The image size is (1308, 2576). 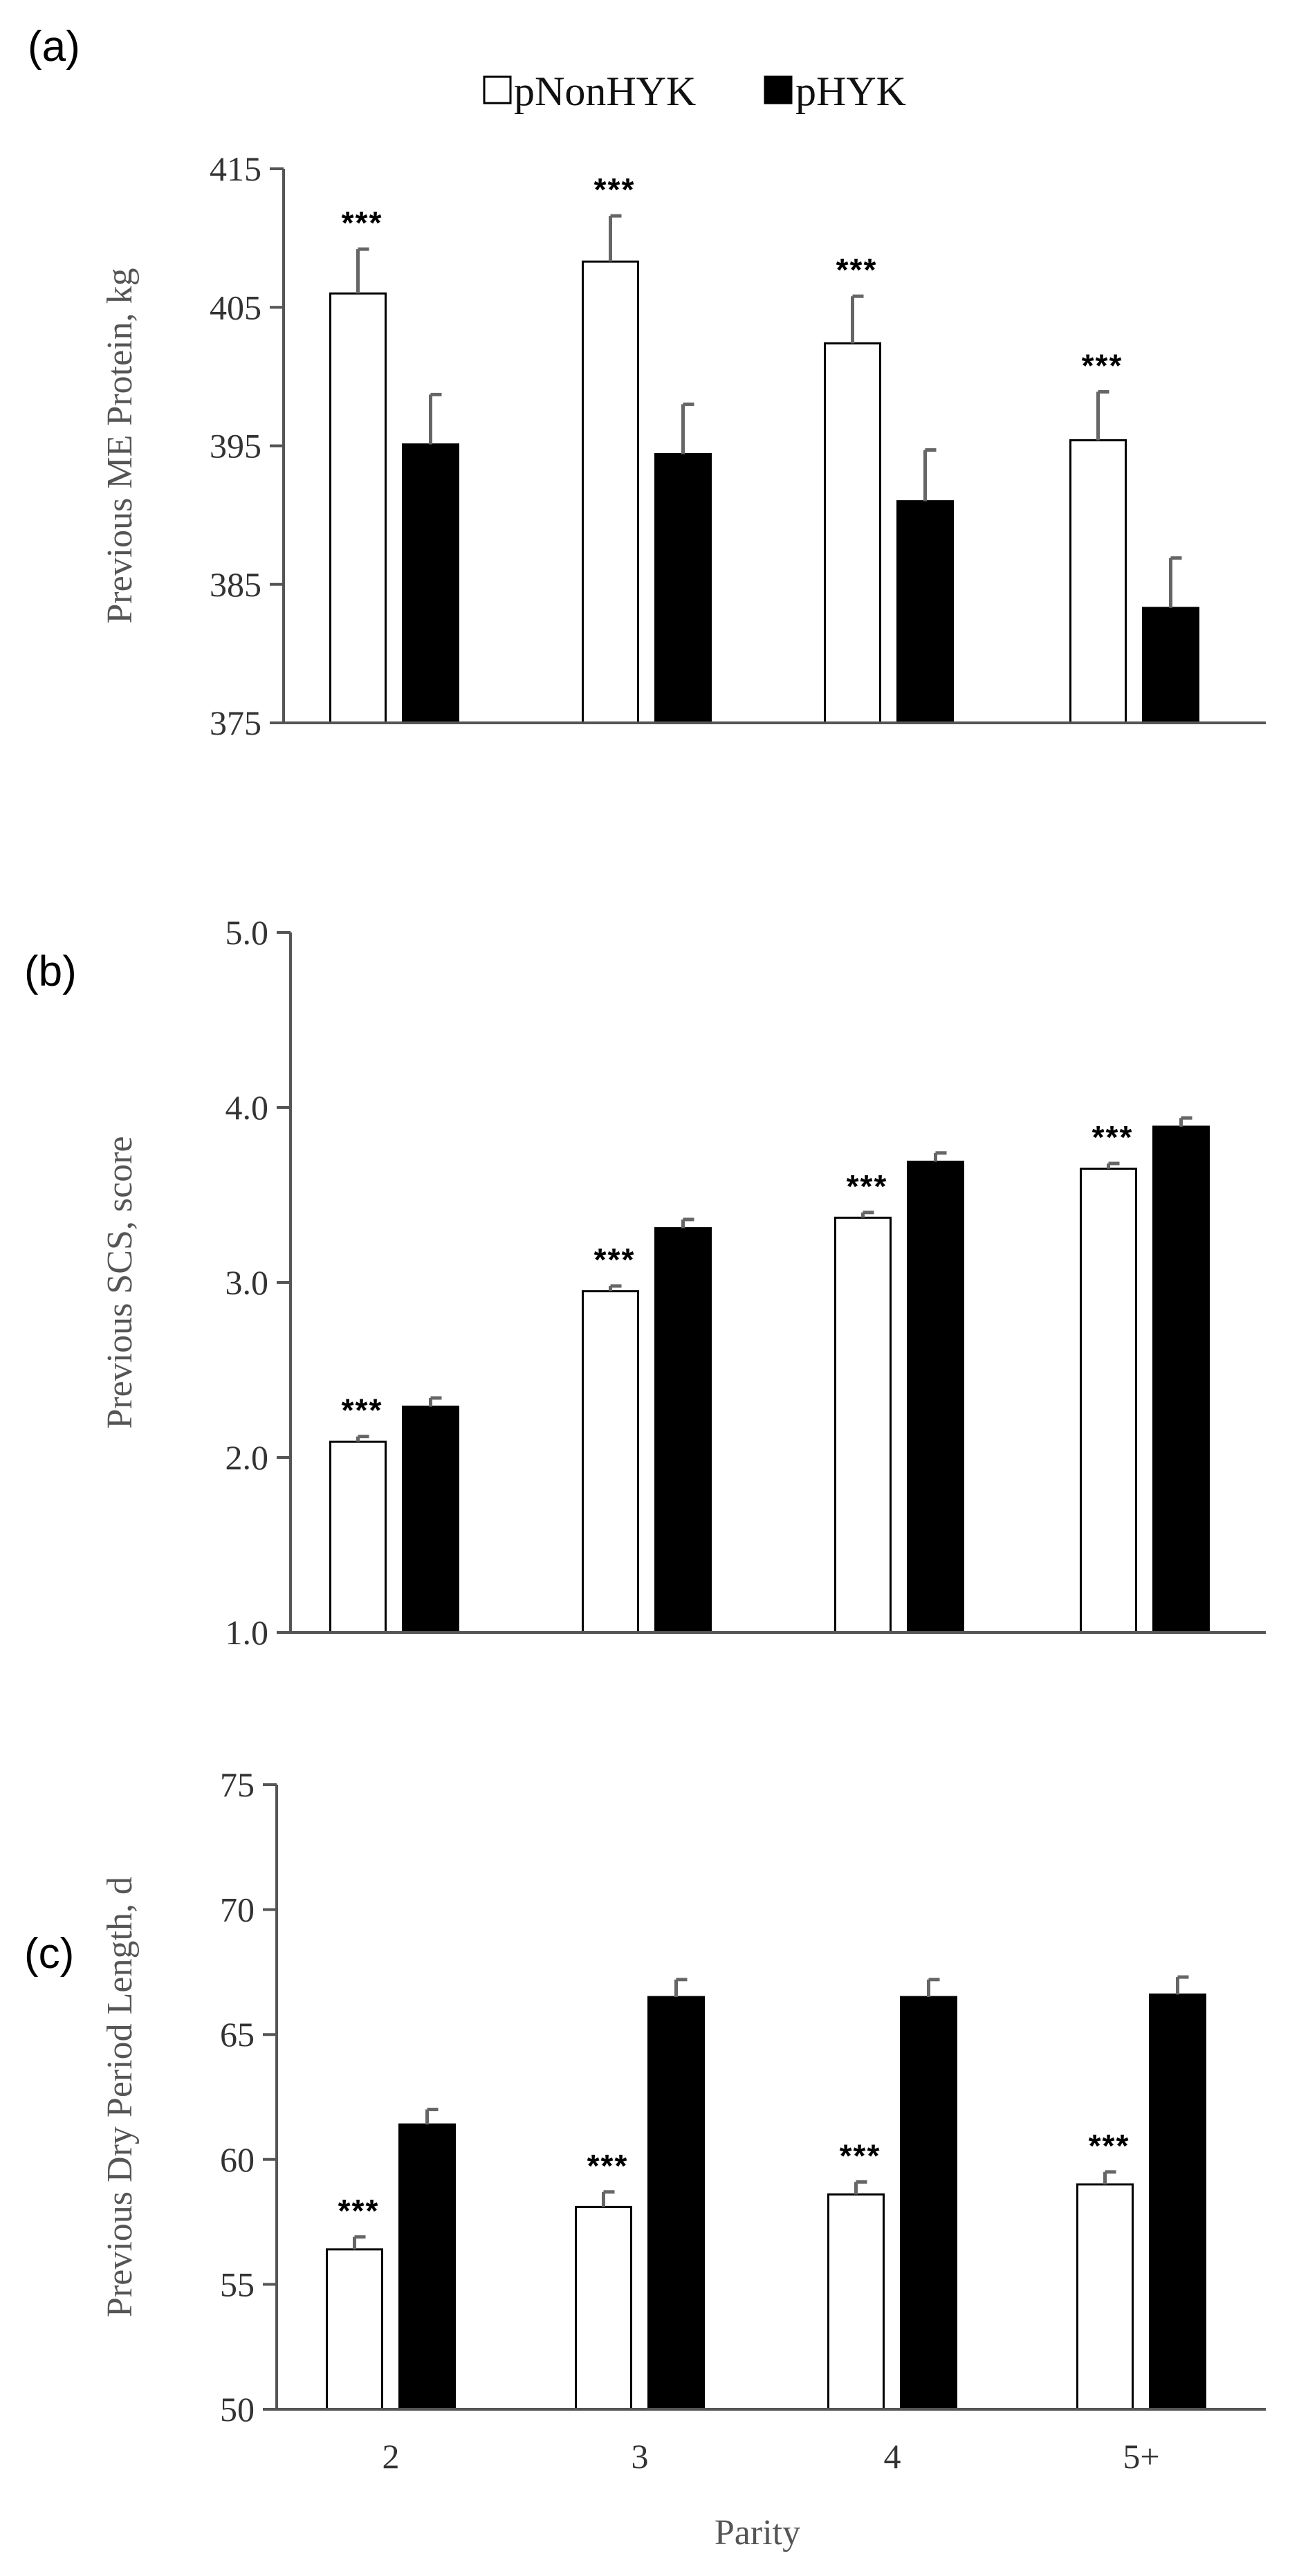 I want to click on y-tick-label: 5.0, so click(x=247, y=932).